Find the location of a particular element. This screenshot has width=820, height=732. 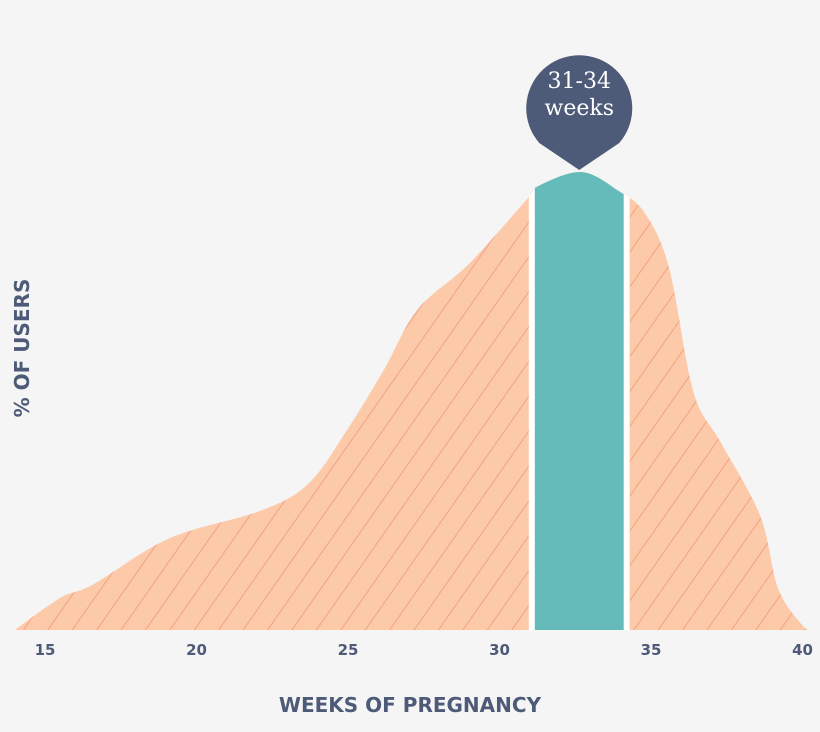

x-axis-label: WEEKS OF PREGNANCY is located at coordinates (410, 705).